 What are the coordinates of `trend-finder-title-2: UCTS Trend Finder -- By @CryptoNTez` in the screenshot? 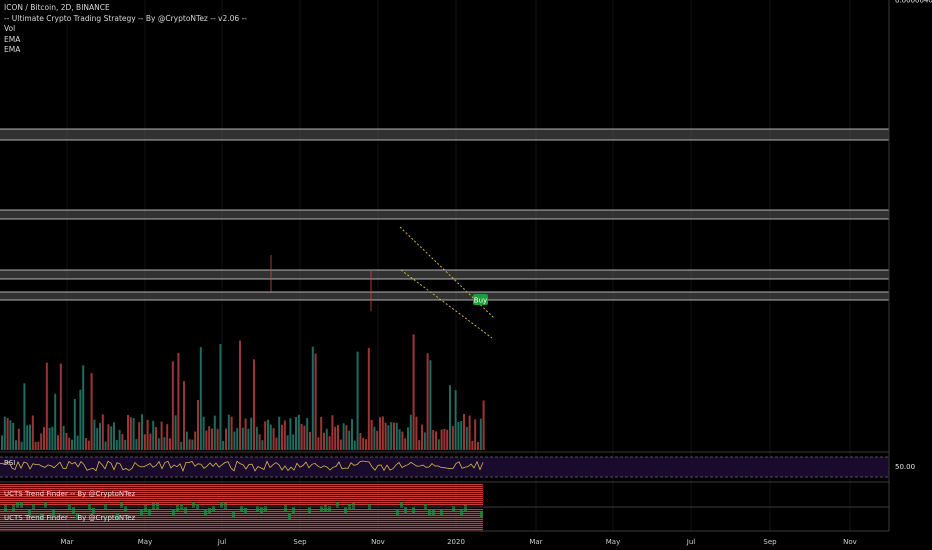 It's located at (70, 518).